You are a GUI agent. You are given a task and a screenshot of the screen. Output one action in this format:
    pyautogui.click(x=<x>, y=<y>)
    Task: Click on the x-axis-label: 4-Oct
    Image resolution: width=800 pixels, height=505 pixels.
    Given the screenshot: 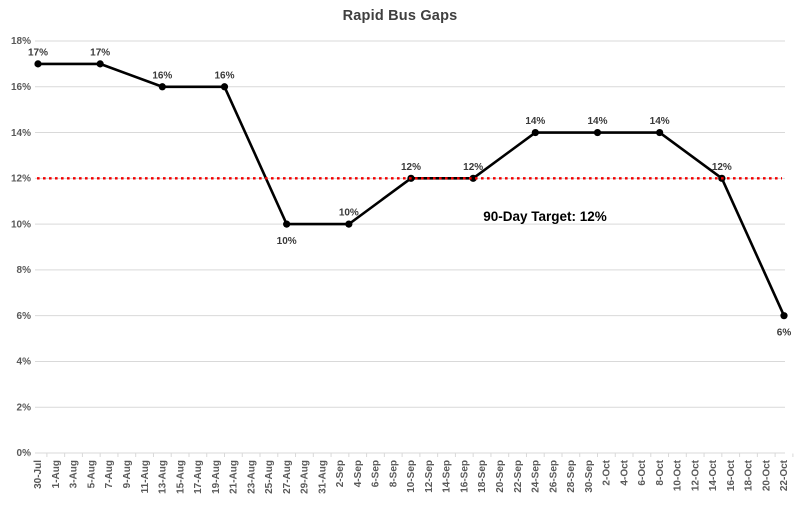 What is the action you would take?
    pyautogui.click(x=624, y=472)
    